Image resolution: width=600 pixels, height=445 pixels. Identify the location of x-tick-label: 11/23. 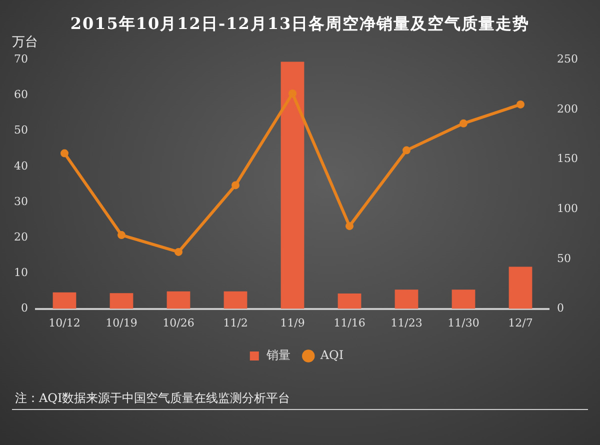
(406, 323).